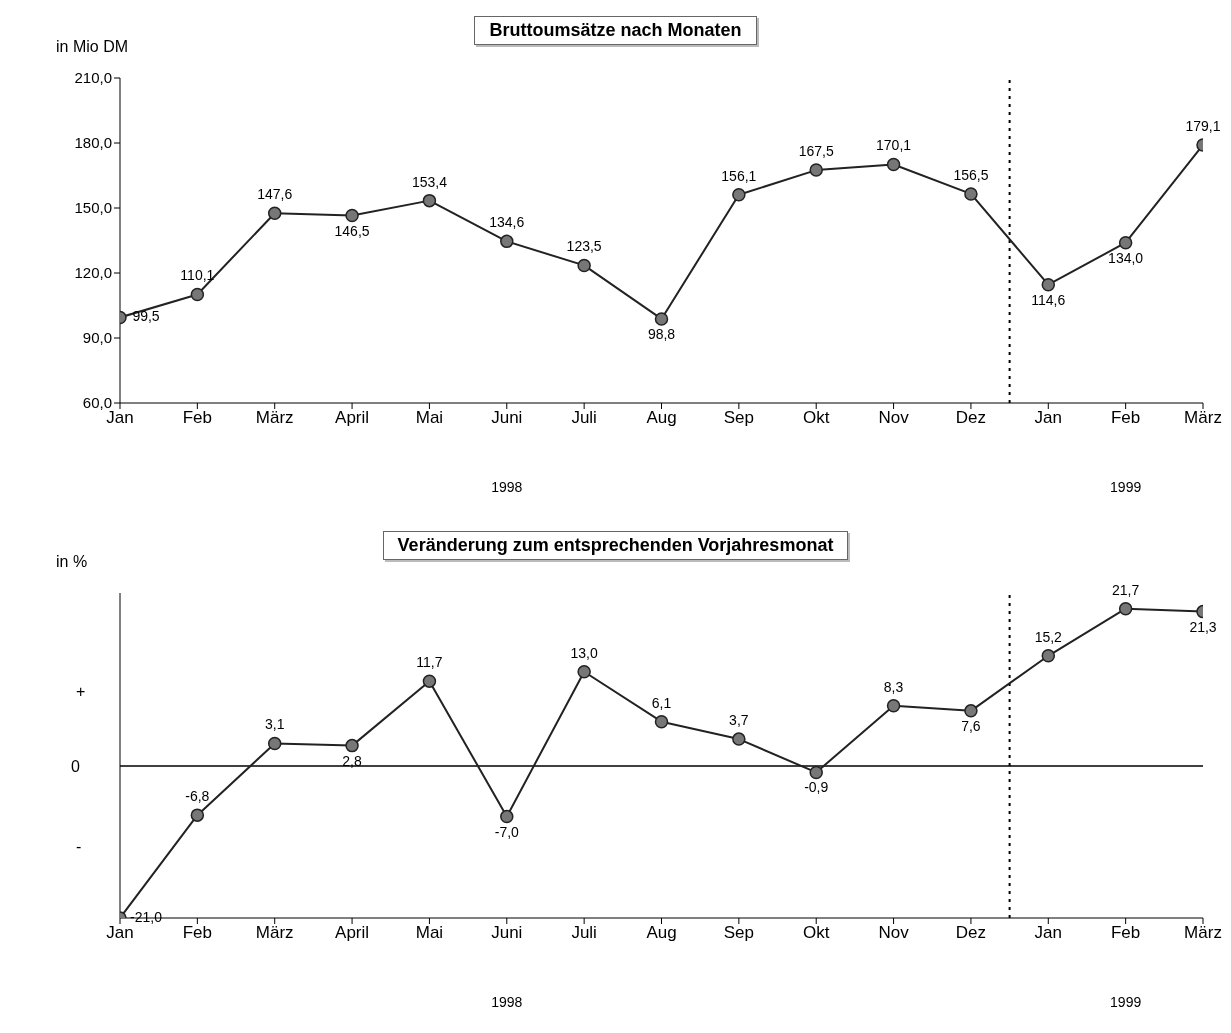 This screenshot has width=1231, height=1033. Describe the element at coordinates (93, 273) in the screenshot. I see `y-tick-label: 120,0` at that location.